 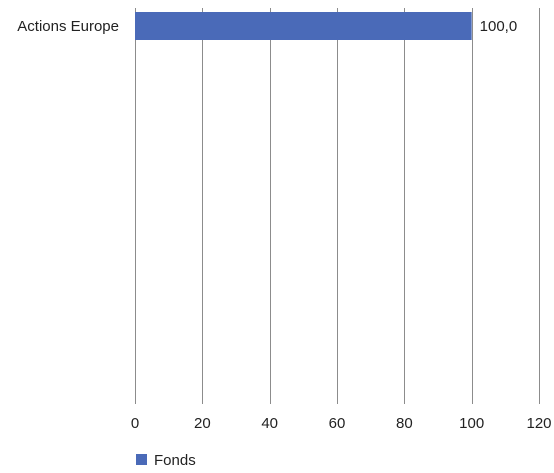 What do you see at coordinates (267, 26) in the screenshot?
I see `labels: Actions Europe 100,0` at bounding box center [267, 26].